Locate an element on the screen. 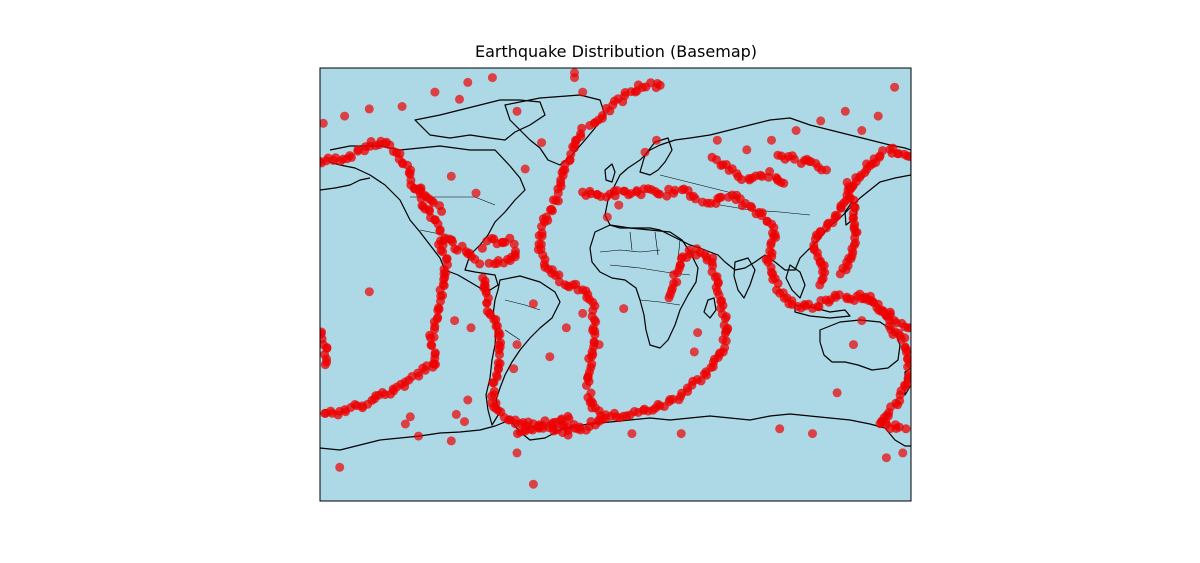  map-title: Earthquake Distribution (Basemap) is located at coordinates (616, 51).